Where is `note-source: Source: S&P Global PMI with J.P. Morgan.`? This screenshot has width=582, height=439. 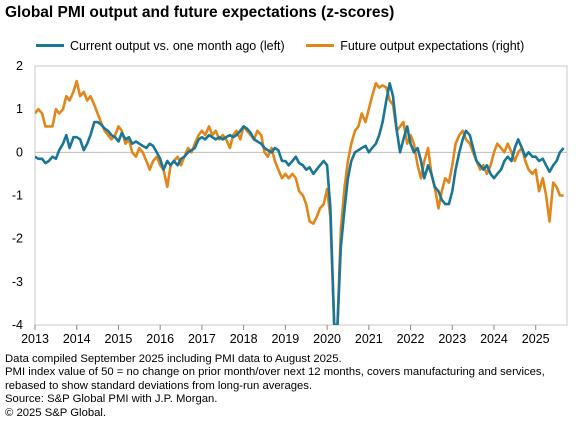 note-source: Source: S&P Global PMI with J.P. Morgan. is located at coordinates (111, 399).